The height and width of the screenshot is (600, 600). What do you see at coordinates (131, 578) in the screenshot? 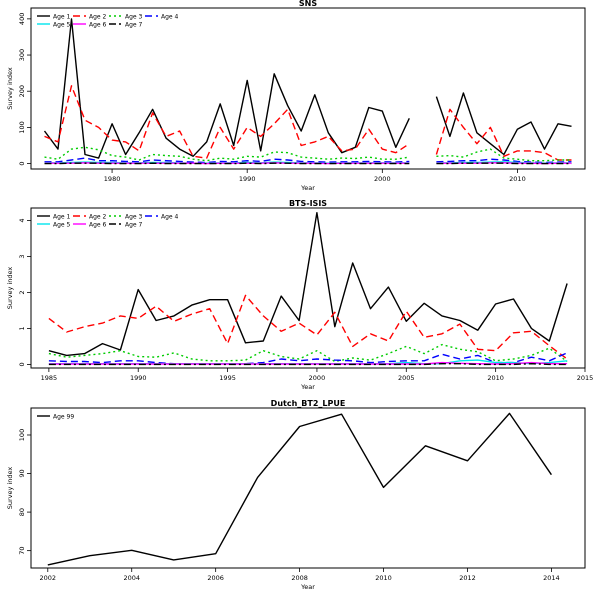
I see `x-tick-label: 2004` at bounding box center [131, 578].